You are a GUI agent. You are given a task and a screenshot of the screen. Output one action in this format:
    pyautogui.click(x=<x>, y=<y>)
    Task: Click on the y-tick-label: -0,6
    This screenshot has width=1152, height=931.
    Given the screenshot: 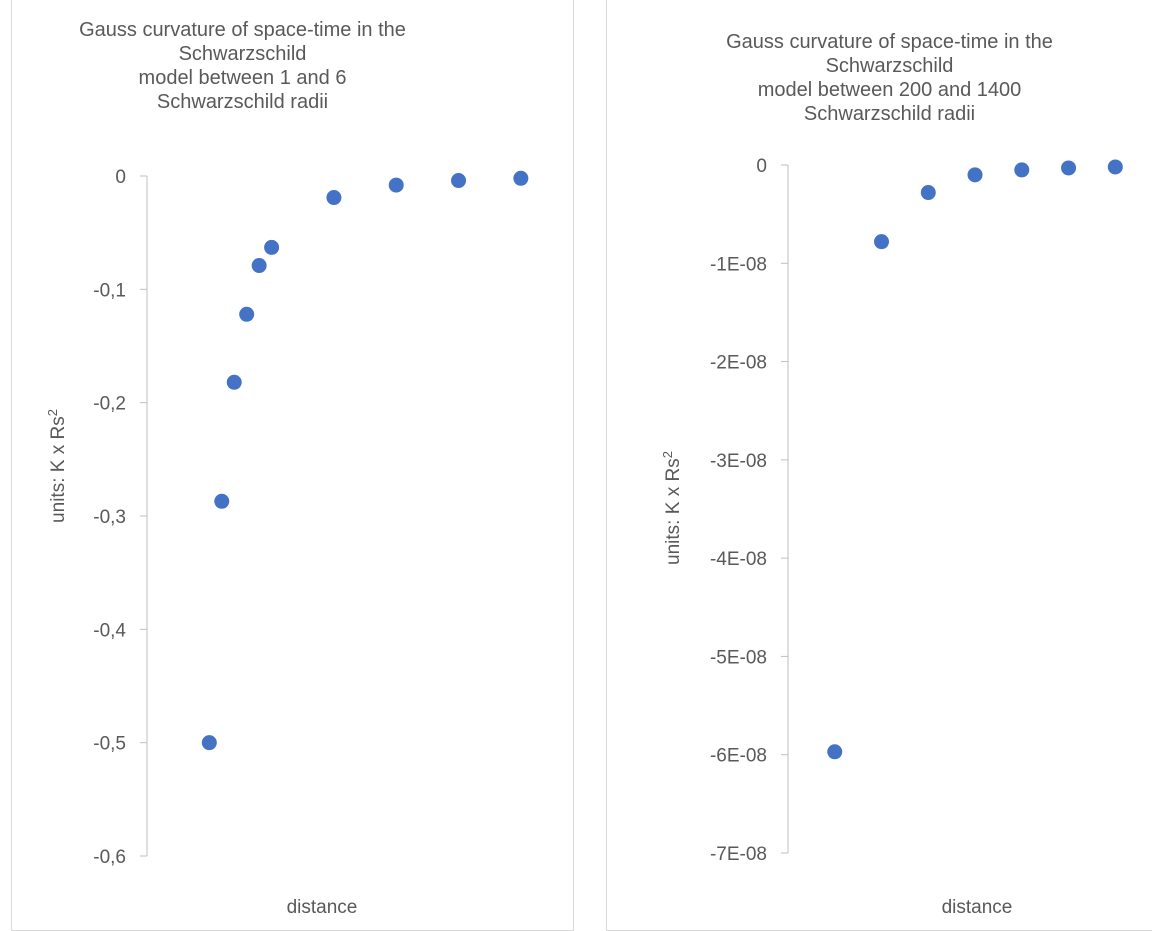 What is the action you would take?
    pyautogui.click(x=109, y=857)
    